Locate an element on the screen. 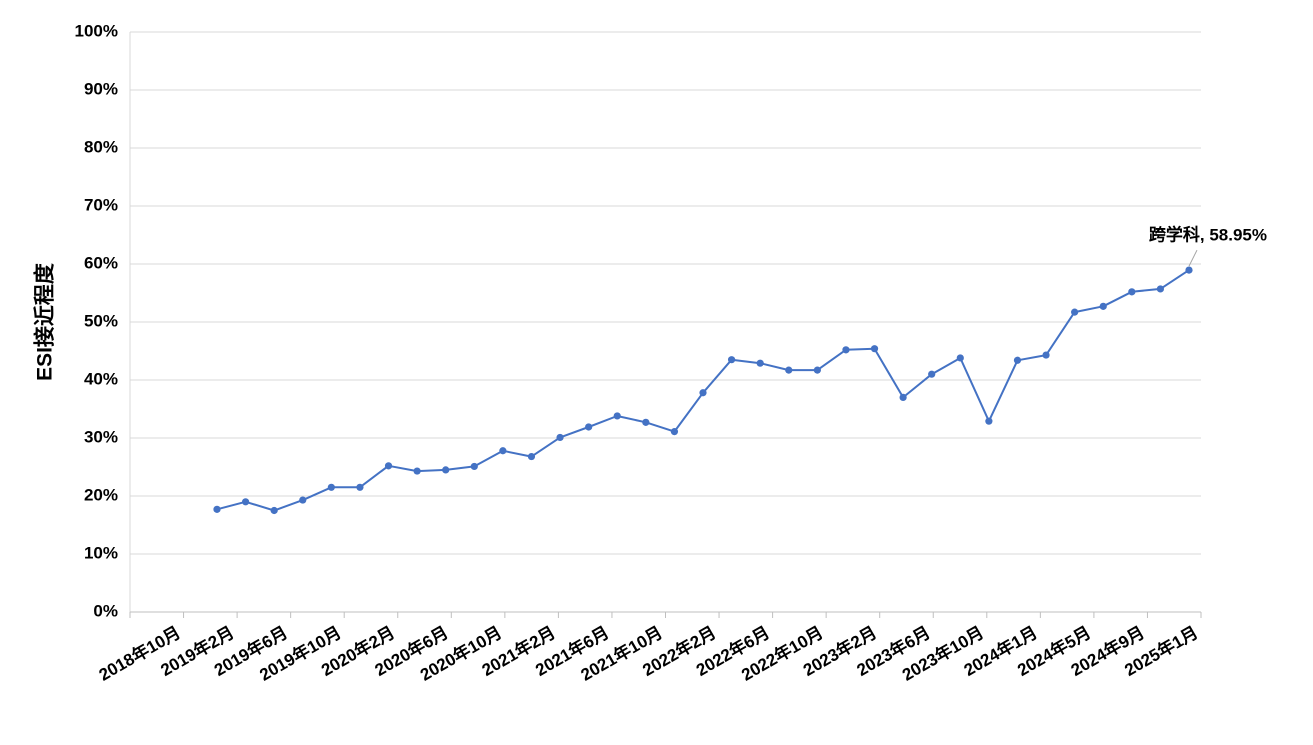 The height and width of the screenshot is (745, 1313). y-tick-labels: 0% 10% 20% 30% 40% 50% 60% 70% 80% 90% 100% is located at coordinates (96, 320).